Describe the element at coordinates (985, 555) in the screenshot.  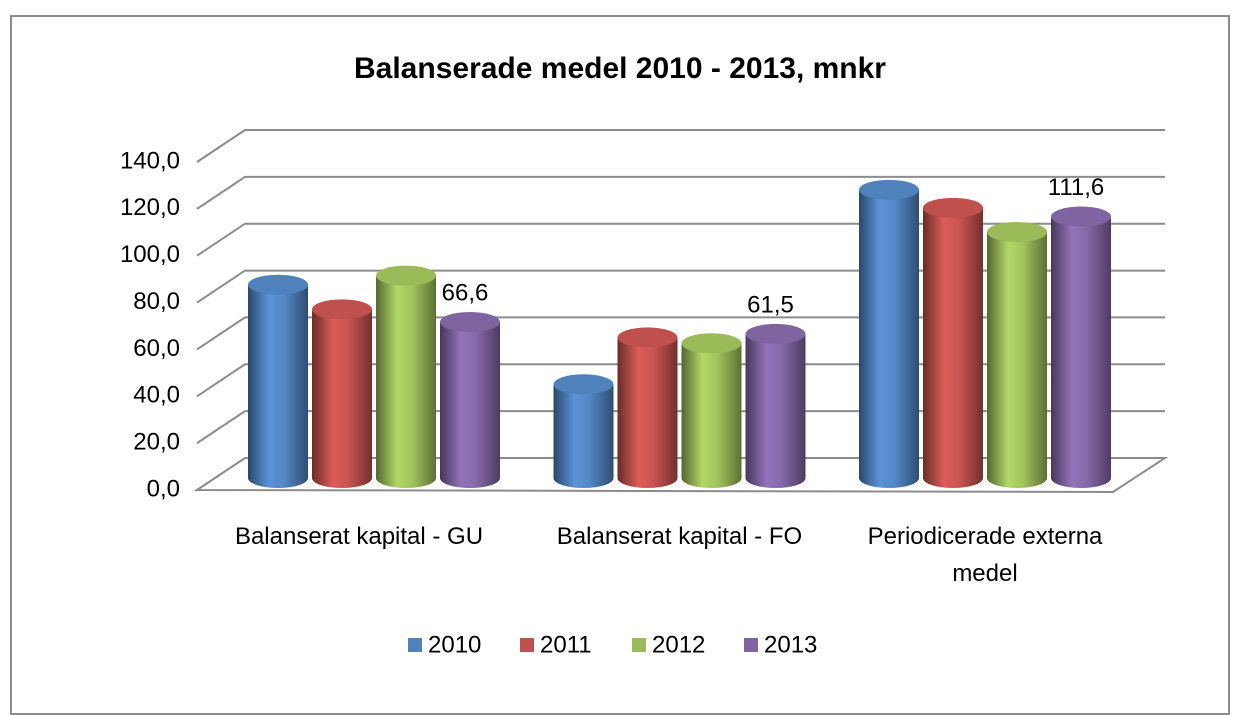
I see `x-tick-label: Periodicerade externa medel` at that location.